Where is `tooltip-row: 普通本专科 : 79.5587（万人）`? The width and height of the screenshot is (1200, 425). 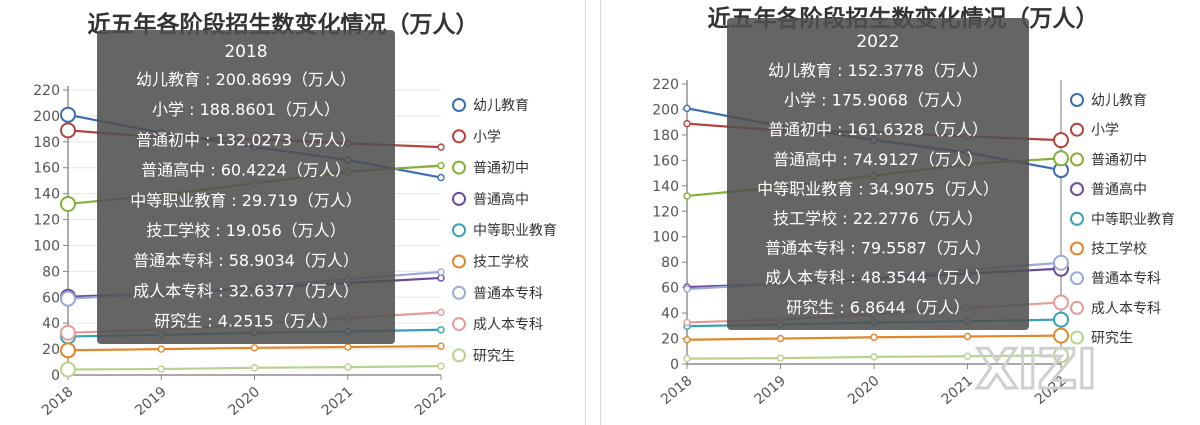
tooltip-row: 普通本专科 : 79.5587（万人） is located at coordinates (878, 248).